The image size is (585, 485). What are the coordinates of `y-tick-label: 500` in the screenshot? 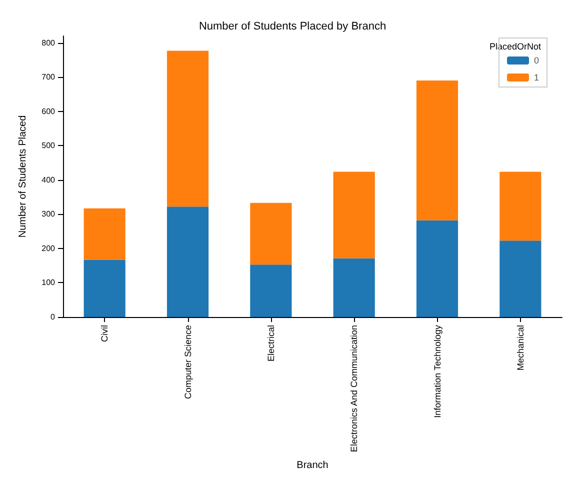 It's located at (49, 145).